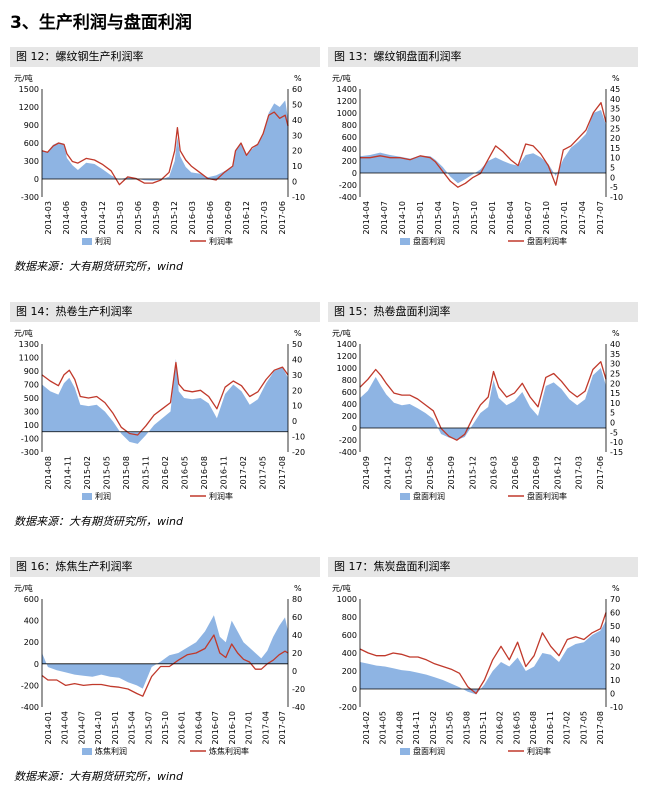 This screenshot has width=650, height=797. What do you see at coordinates (456, 217) in the screenshot?
I see `x-tick-label: 2015-07` at bounding box center [456, 217].